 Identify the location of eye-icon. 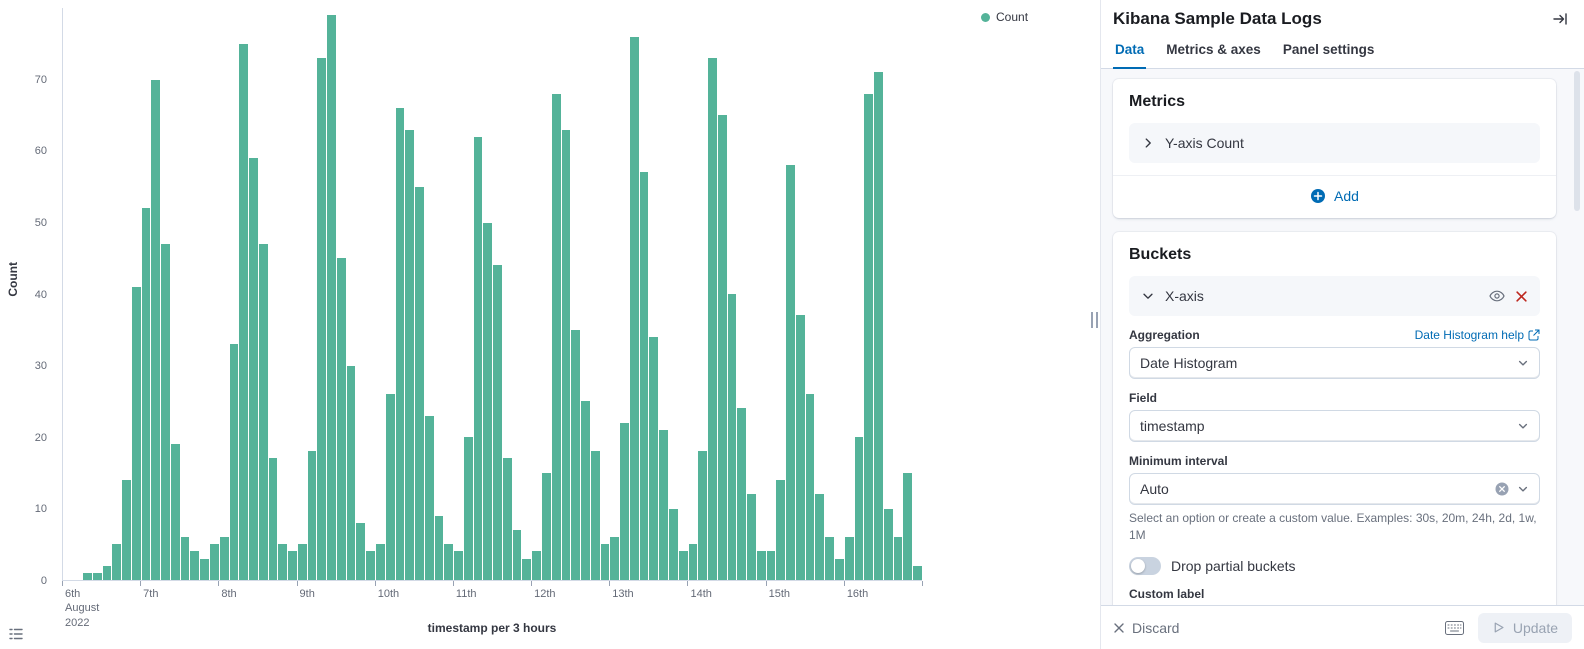
(1497, 296).